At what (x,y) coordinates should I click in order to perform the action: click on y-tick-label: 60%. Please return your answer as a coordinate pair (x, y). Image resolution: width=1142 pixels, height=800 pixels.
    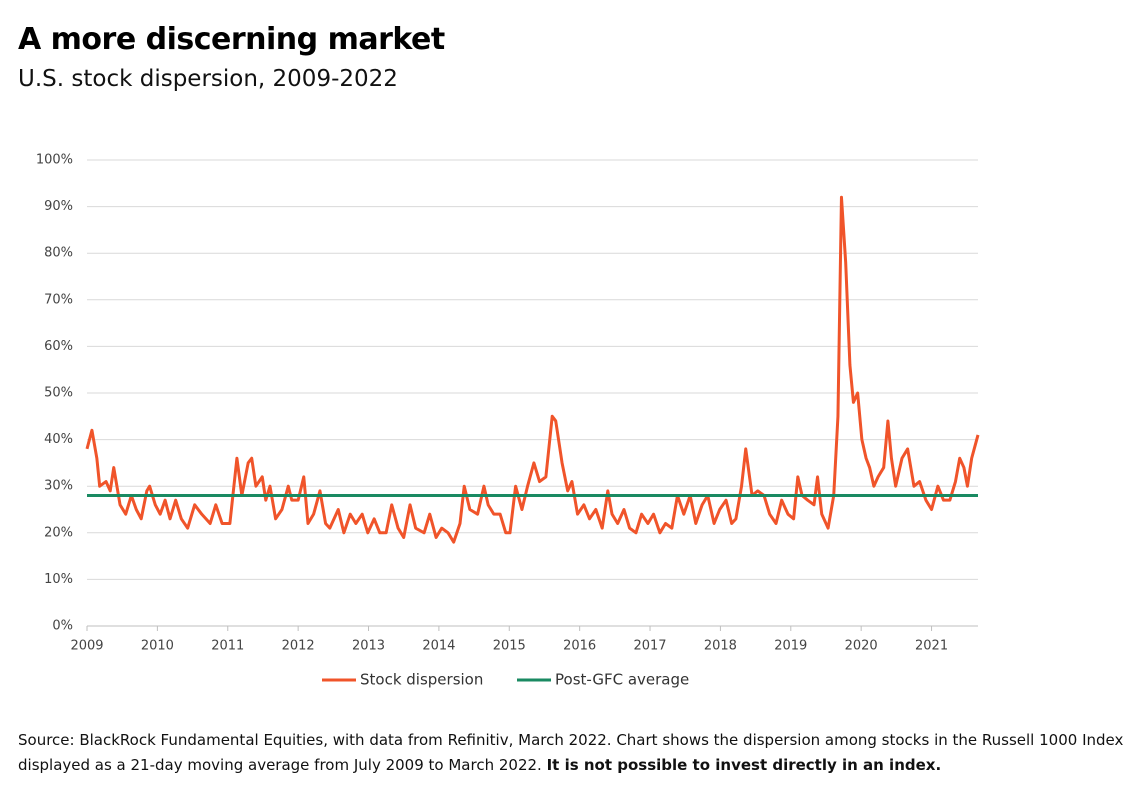
    Looking at the image, I should click on (58, 346).